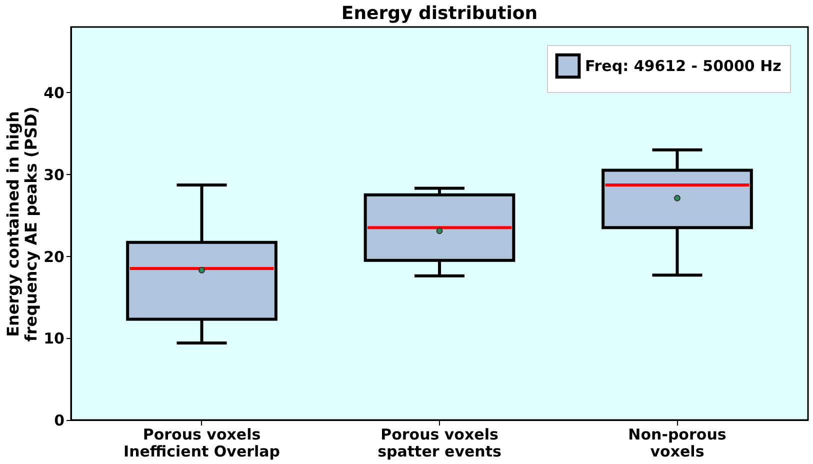 This screenshot has width=813, height=464. I want to click on x-tick-label: Porous voxels Inefficient Overlap, so click(201, 443).